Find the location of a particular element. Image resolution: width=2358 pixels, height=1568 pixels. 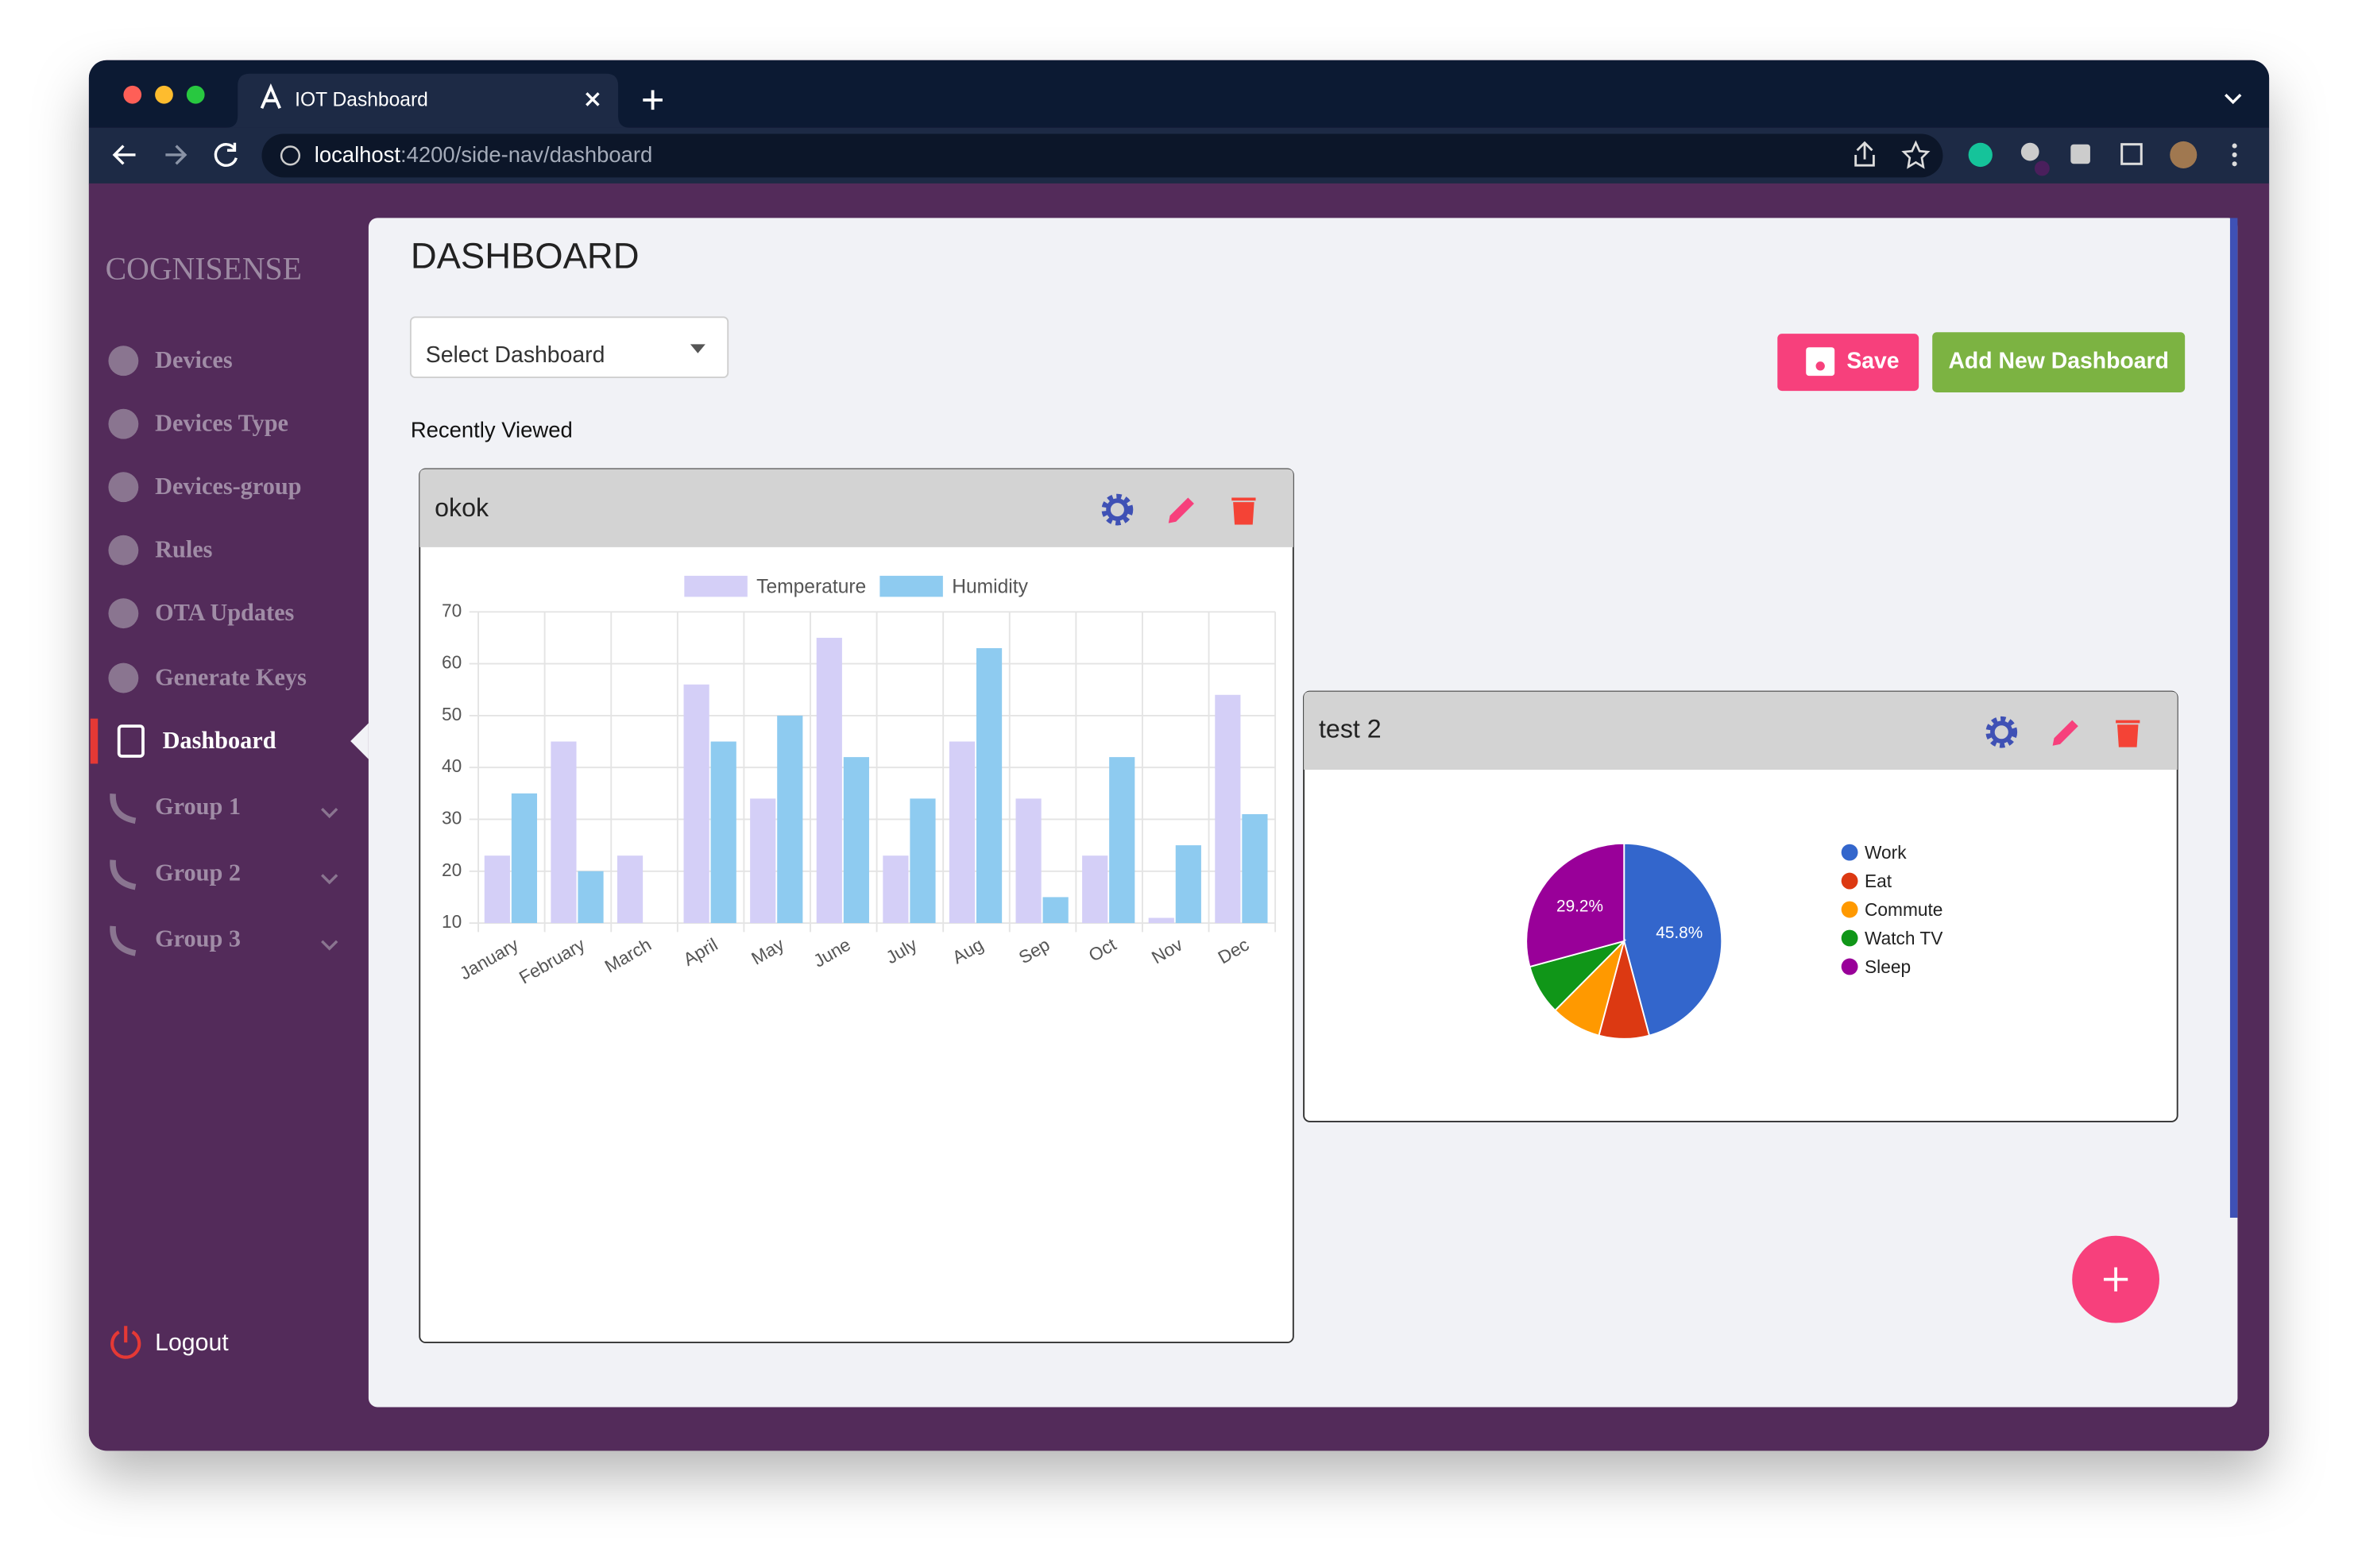

extensions-menu is located at coordinates (2080, 154).